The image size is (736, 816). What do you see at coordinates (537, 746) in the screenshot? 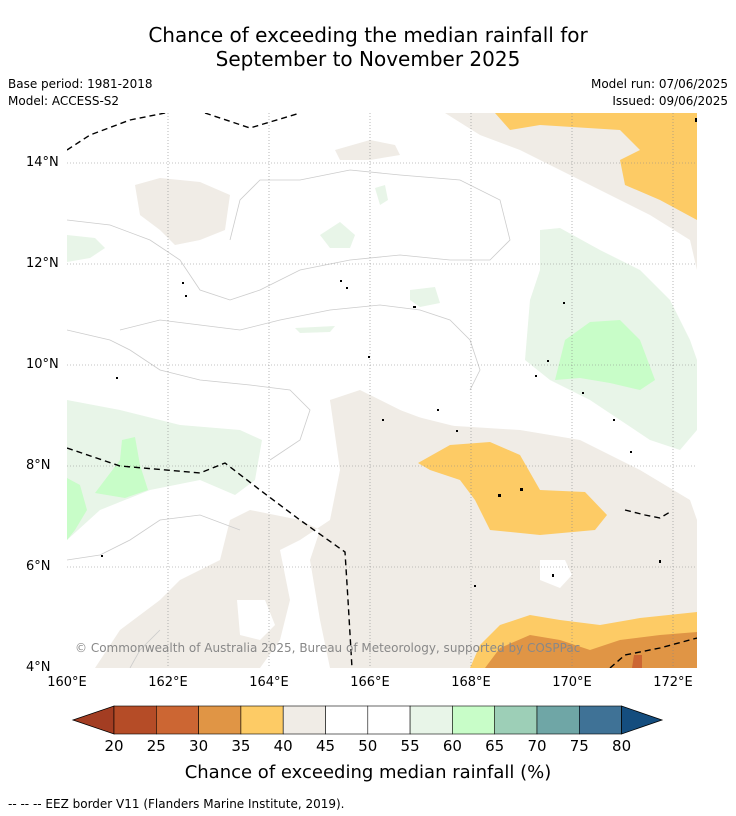
I see `colorbar-tick-label: 70` at bounding box center [537, 746].